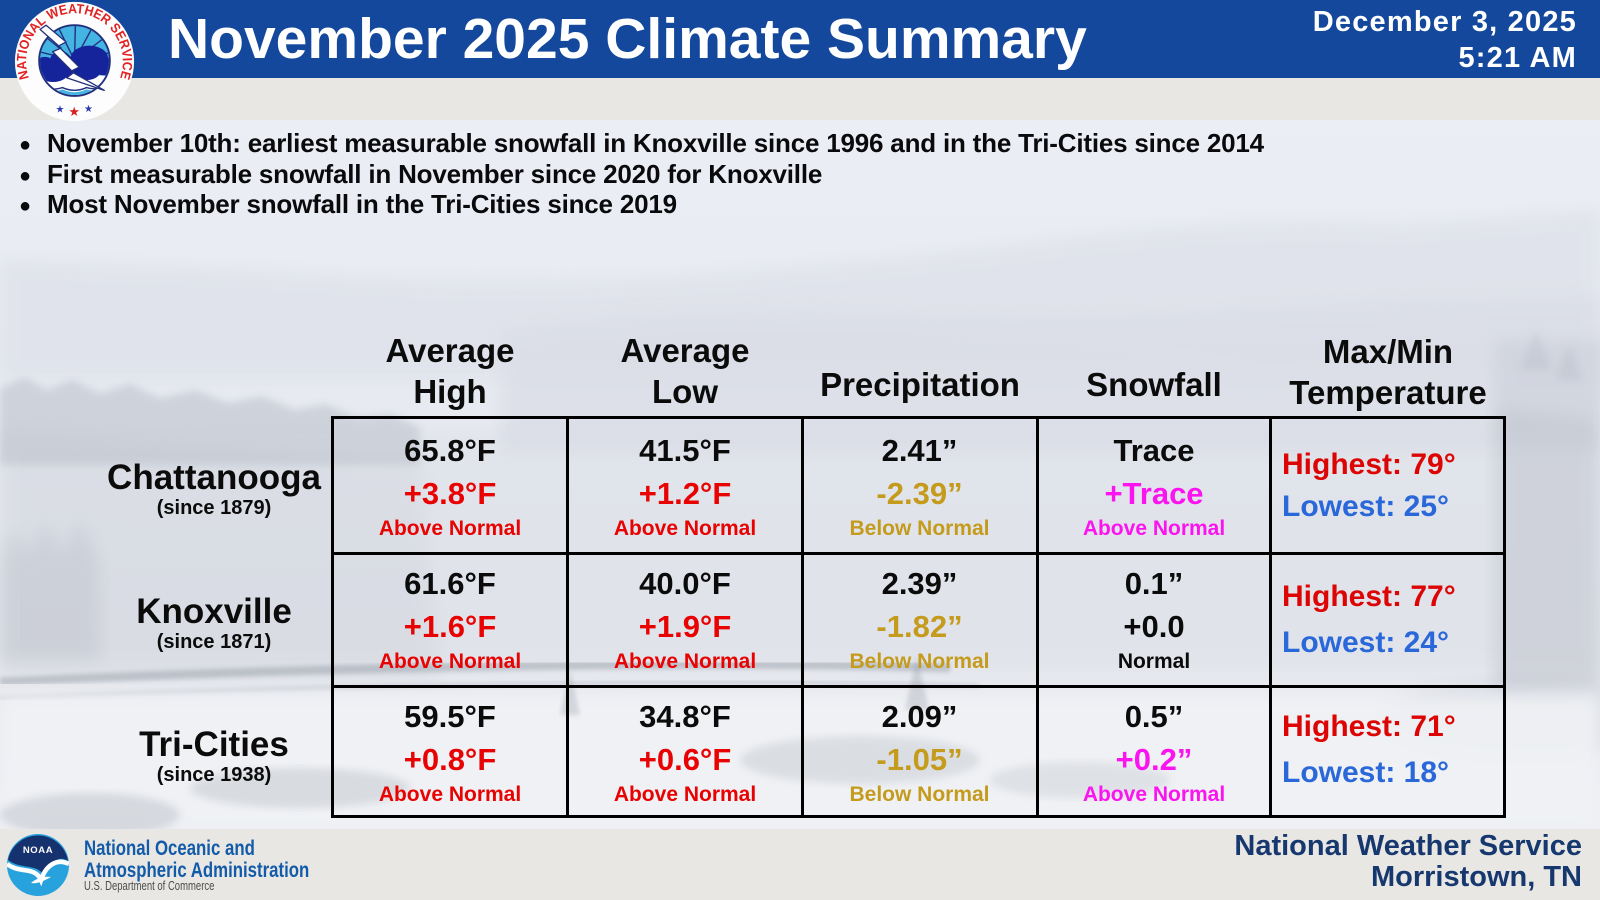  I want to click on svg-text: NOAA, so click(38, 850).